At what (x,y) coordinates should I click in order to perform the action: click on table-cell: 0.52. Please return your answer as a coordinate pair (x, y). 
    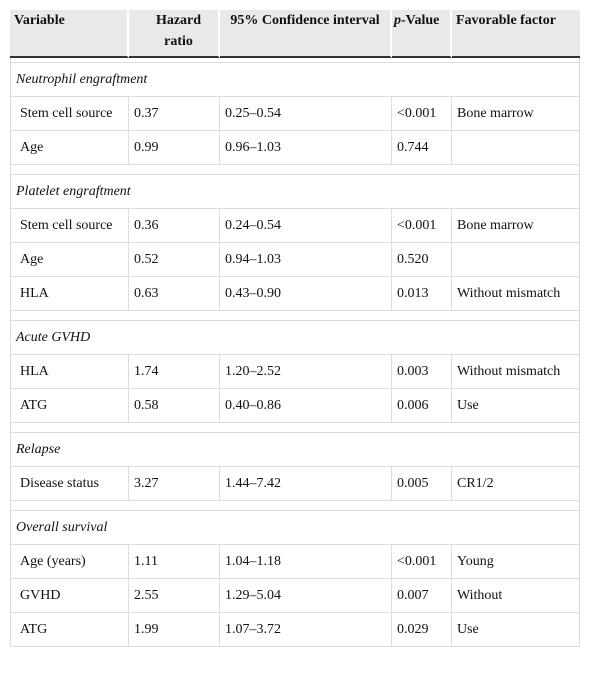
    Looking at the image, I should click on (174, 260).